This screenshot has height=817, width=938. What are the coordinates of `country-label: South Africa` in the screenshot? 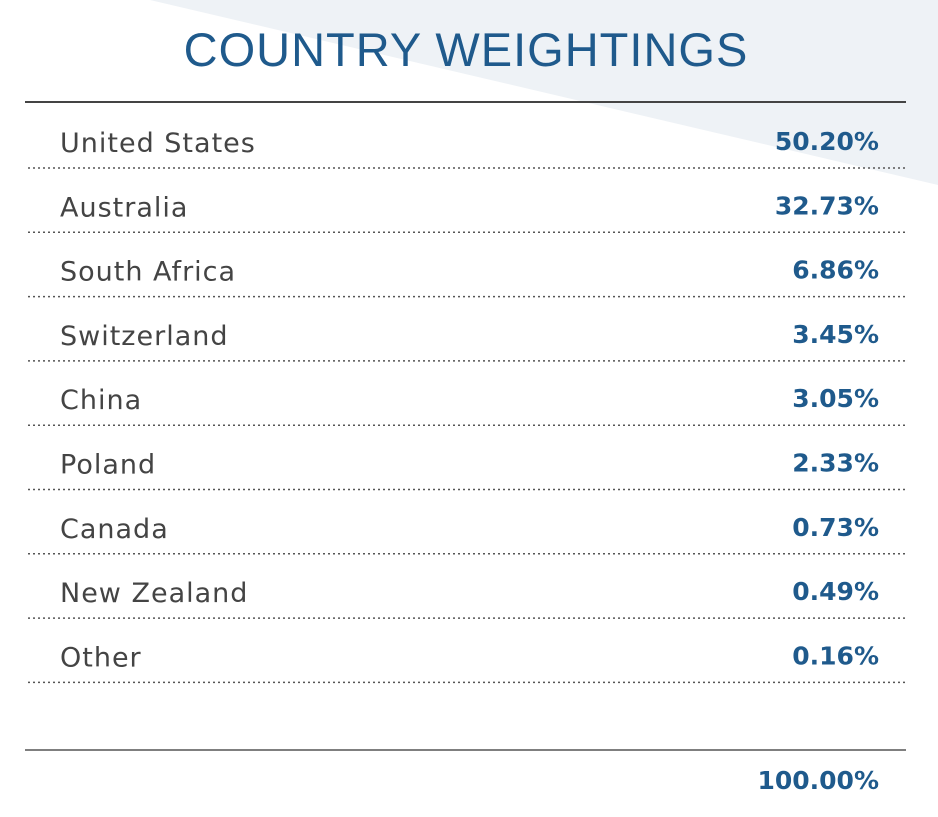 It's located at (148, 272).